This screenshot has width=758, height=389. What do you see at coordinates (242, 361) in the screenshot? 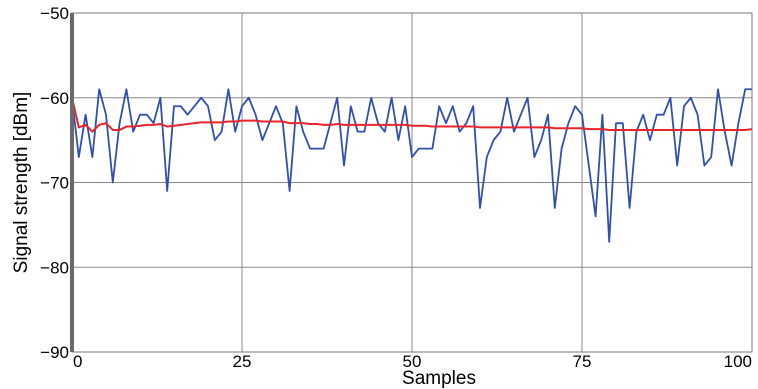
I see `x-tick-label: 25` at bounding box center [242, 361].